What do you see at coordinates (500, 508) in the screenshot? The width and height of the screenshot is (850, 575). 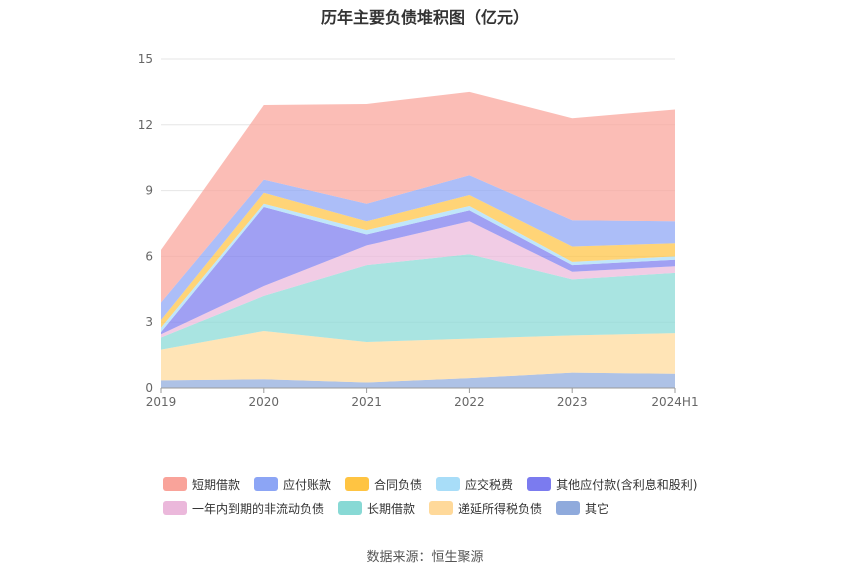 I see `legend-label: 递延所得税负债` at bounding box center [500, 508].